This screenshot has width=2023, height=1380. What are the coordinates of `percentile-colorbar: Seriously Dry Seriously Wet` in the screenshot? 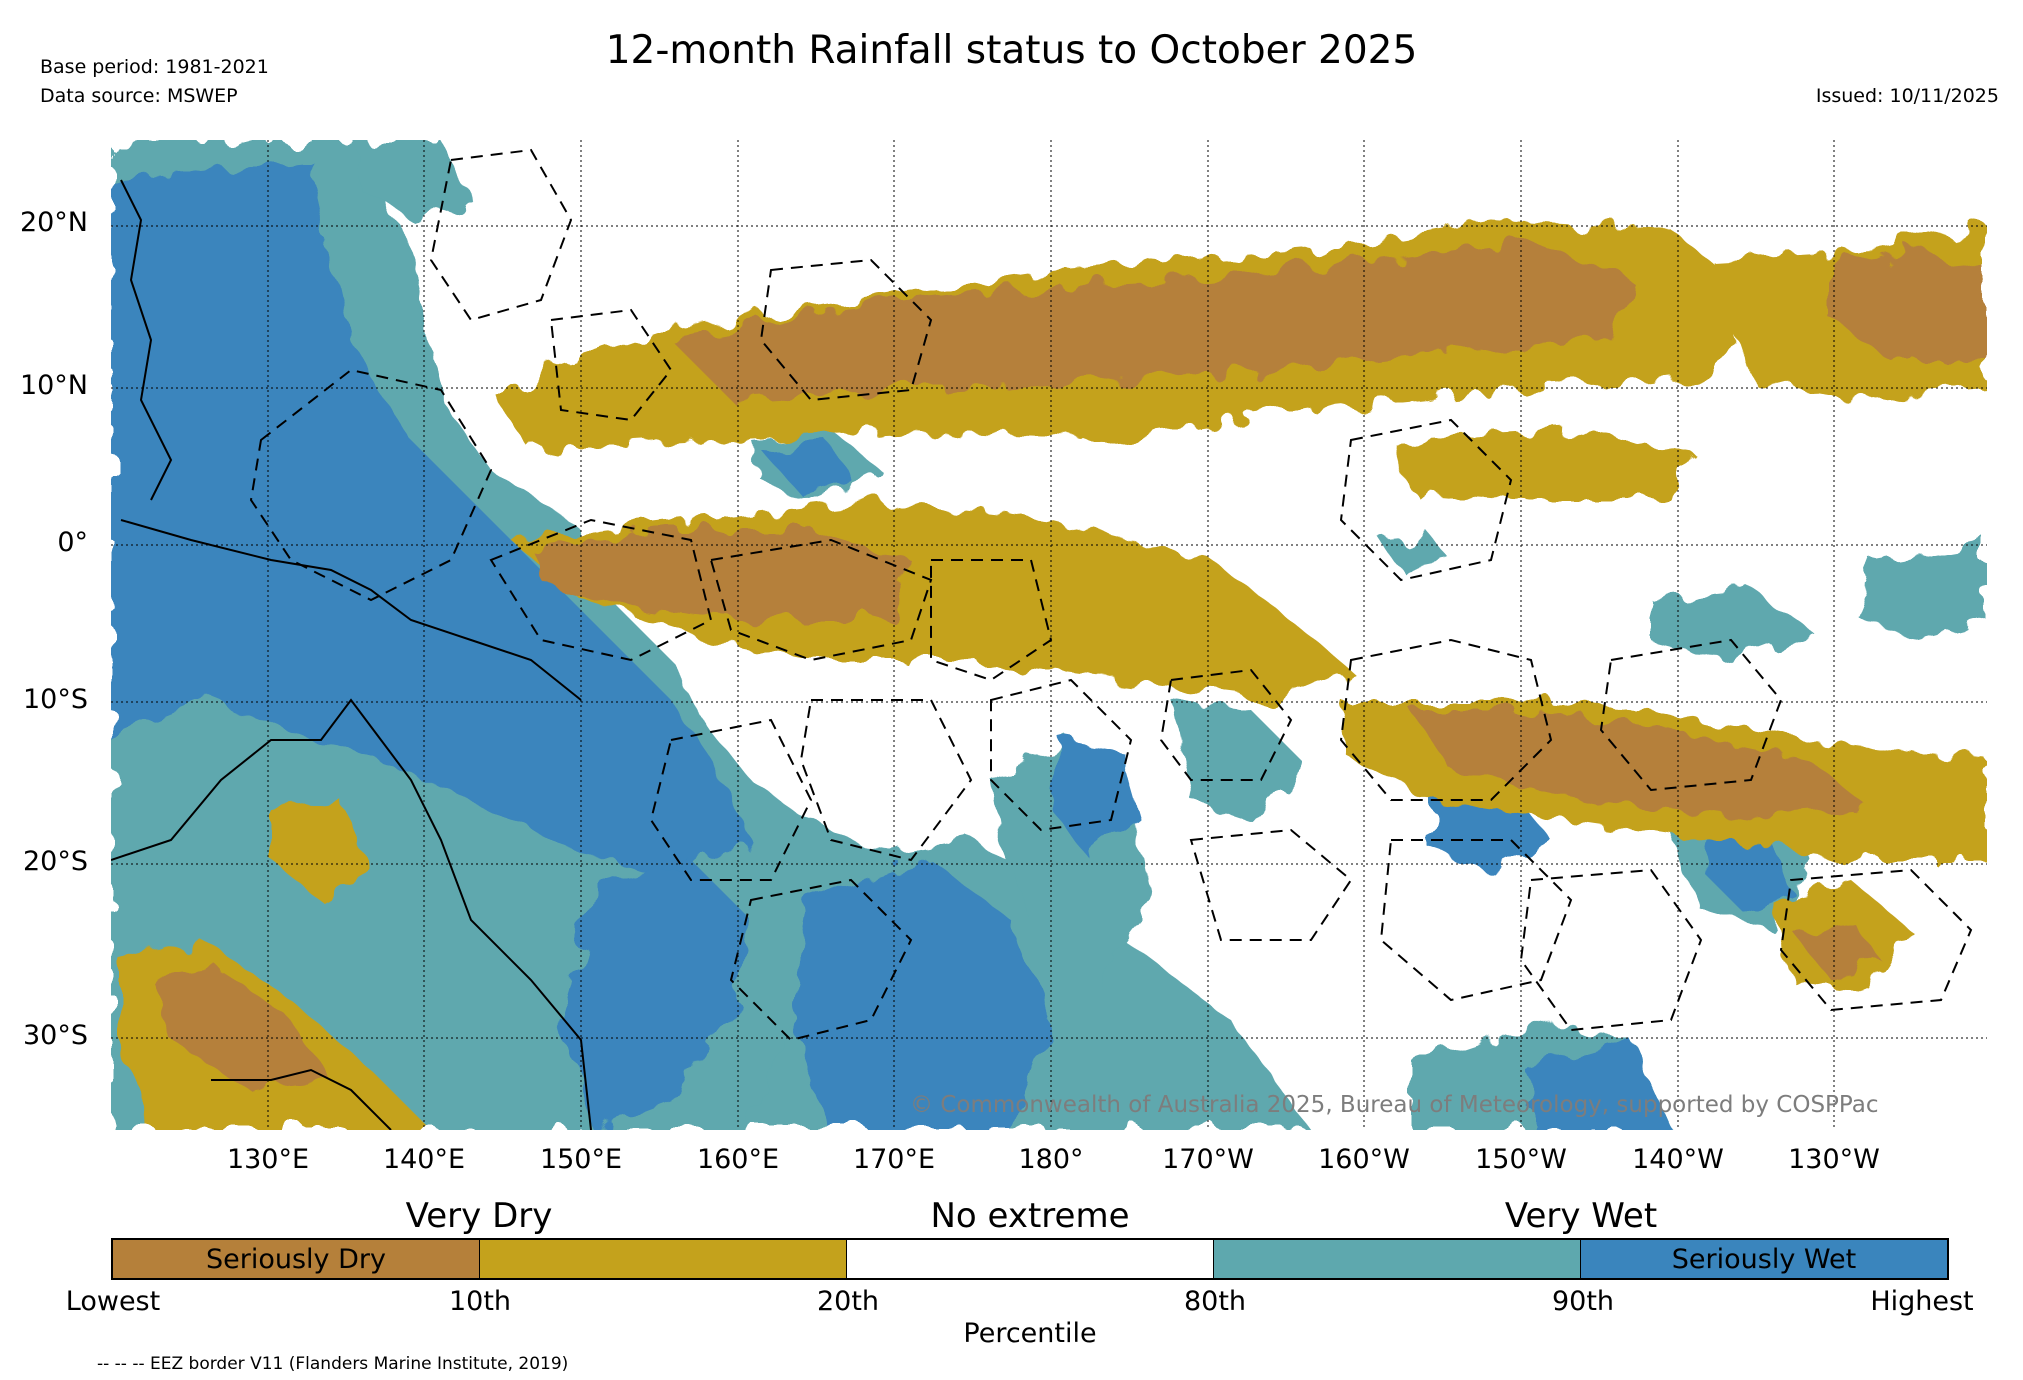 It's located at (1030, 1259).